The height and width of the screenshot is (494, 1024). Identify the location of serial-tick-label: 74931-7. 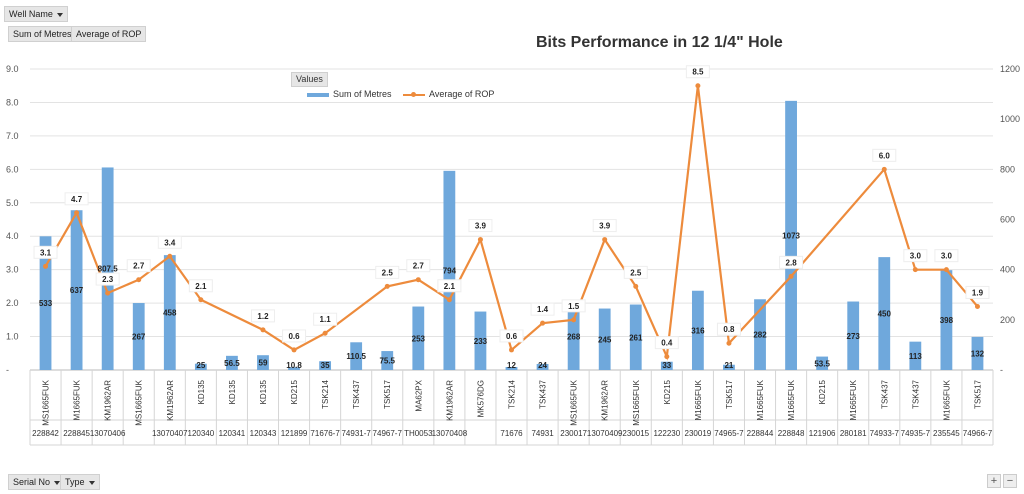
(356, 433).